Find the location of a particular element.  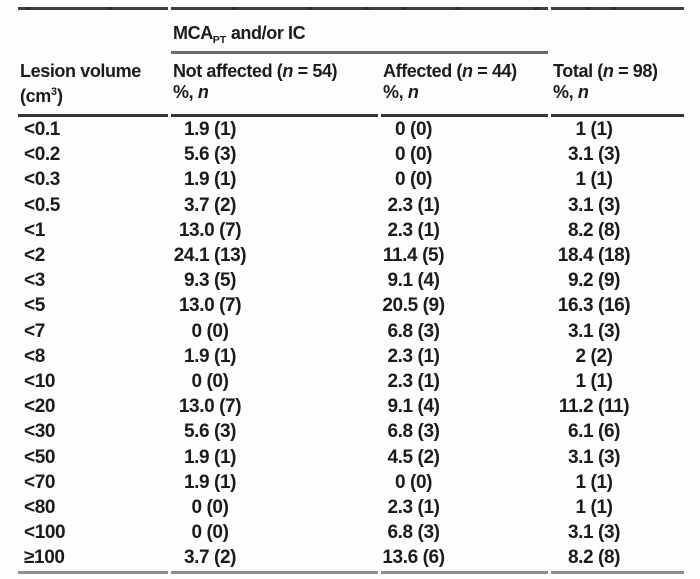

lesion-header-line2: (cm3) is located at coordinates (41, 96).